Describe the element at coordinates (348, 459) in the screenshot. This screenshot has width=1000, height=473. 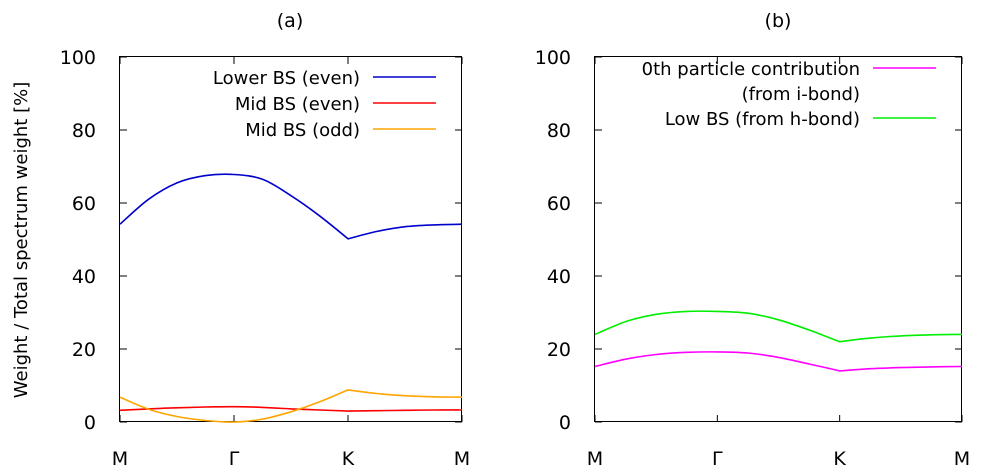
I see `panel-a-xtick-label: K` at that location.